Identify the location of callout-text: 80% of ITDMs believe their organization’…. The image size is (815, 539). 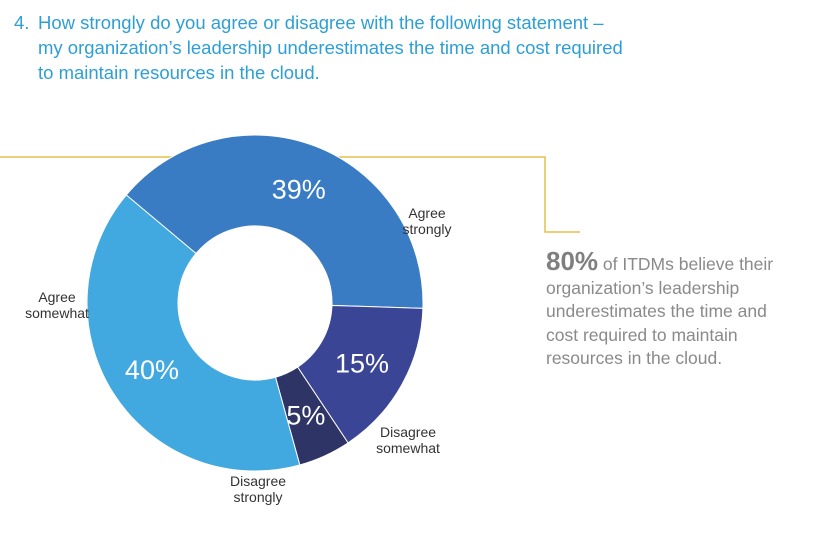
(680, 309).